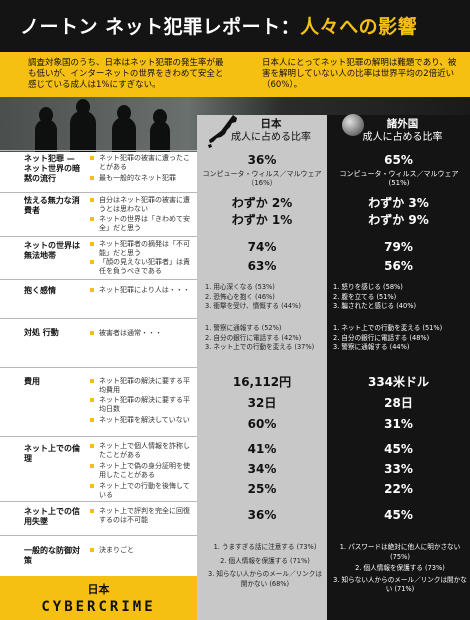  What do you see at coordinates (262, 220) in the screenshot?
I see `japan-value: わずか 1%` at bounding box center [262, 220].